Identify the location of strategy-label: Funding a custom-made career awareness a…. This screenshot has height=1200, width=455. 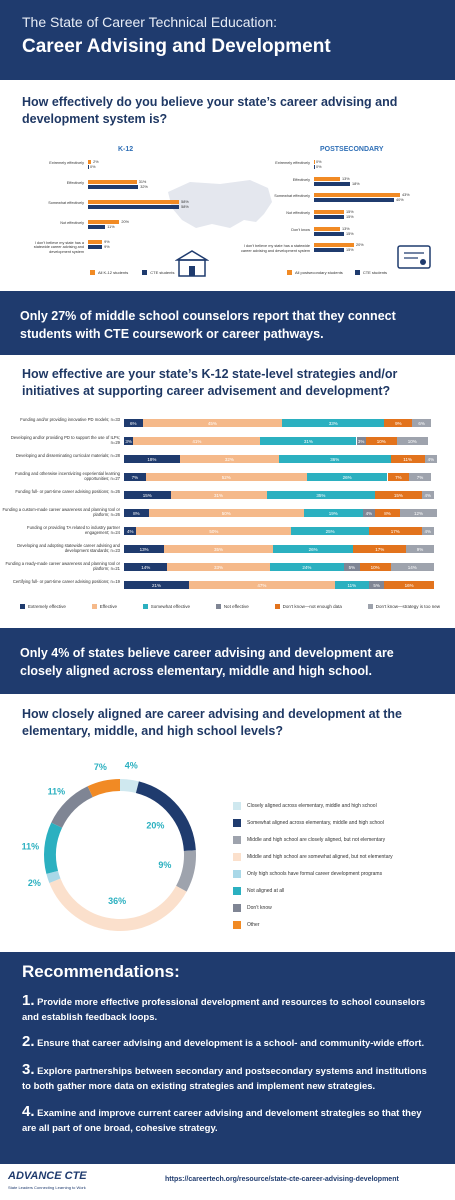
(61, 512).